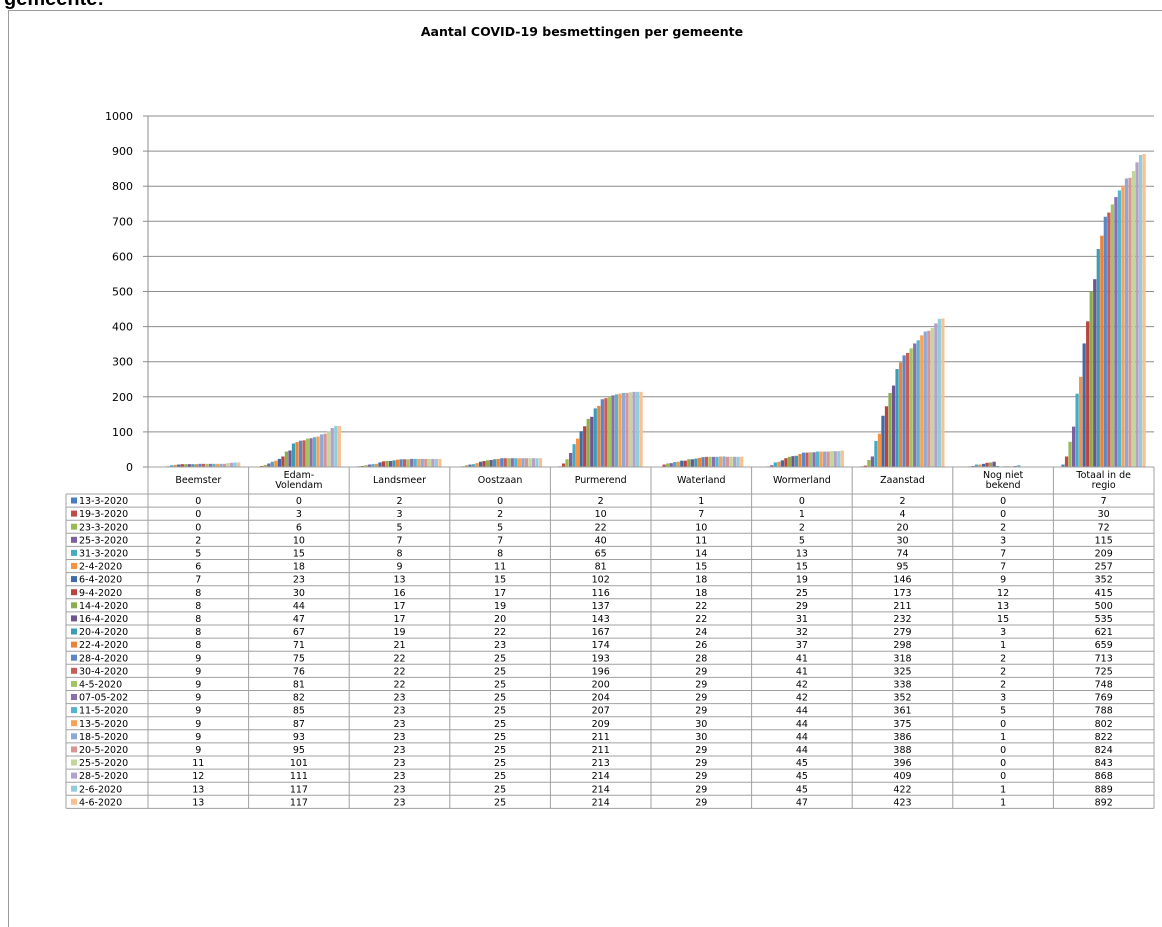 The image size is (1162, 927). I want to click on series-label: 31-3-2020, so click(103, 554).